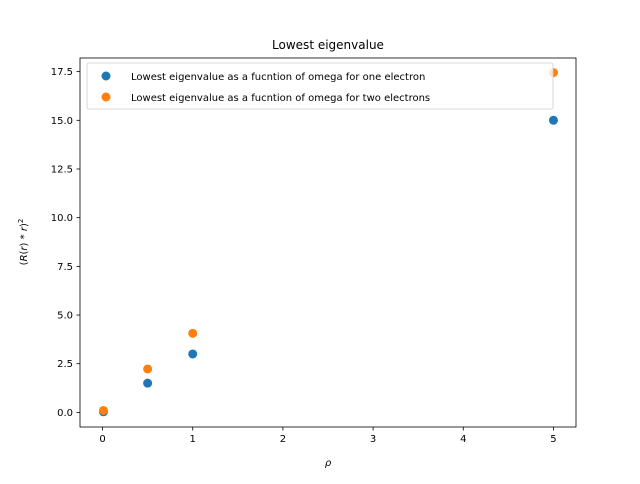 The image size is (640, 484). Describe the element at coordinates (283, 439) in the screenshot. I see `x-tick-label: 2` at that location.